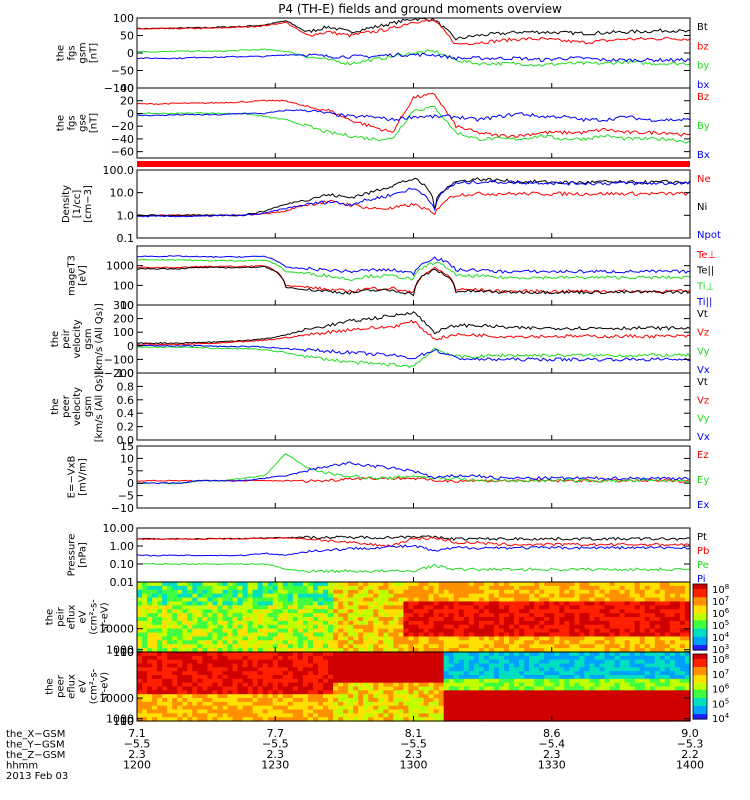  I want to click on legend-label: bz, so click(703, 46).